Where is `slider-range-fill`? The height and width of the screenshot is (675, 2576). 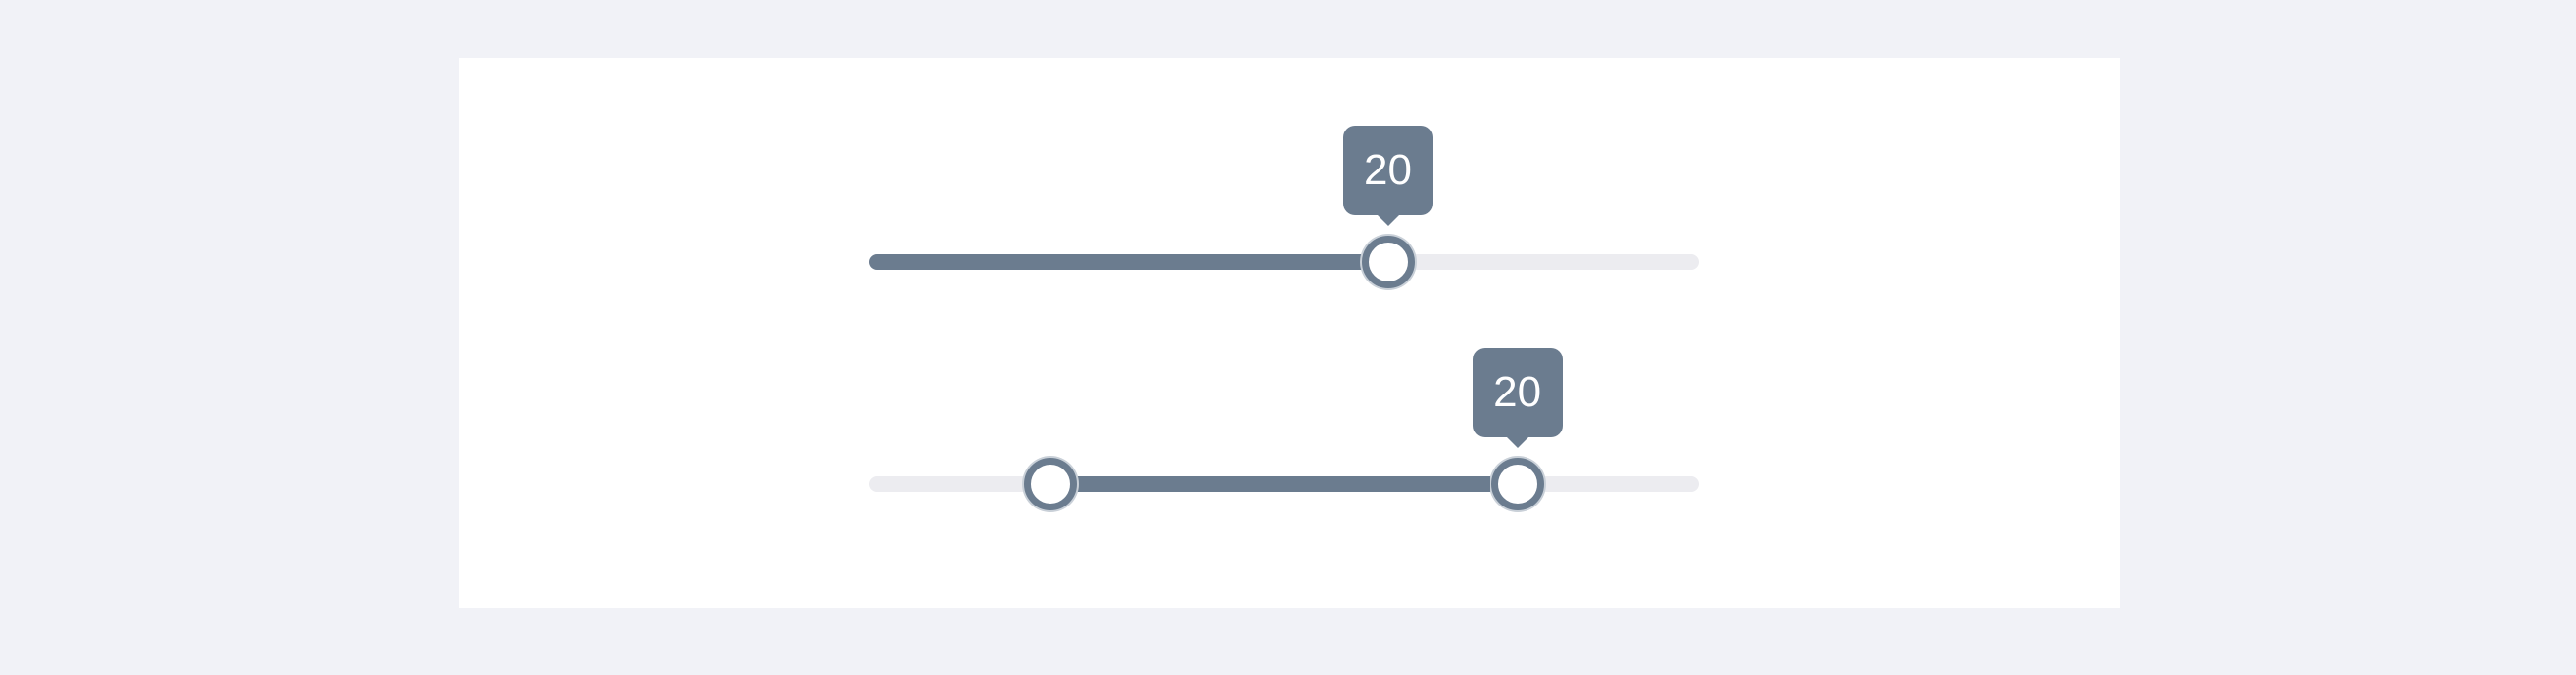 slider-range-fill is located at coordinates (1284, 484).